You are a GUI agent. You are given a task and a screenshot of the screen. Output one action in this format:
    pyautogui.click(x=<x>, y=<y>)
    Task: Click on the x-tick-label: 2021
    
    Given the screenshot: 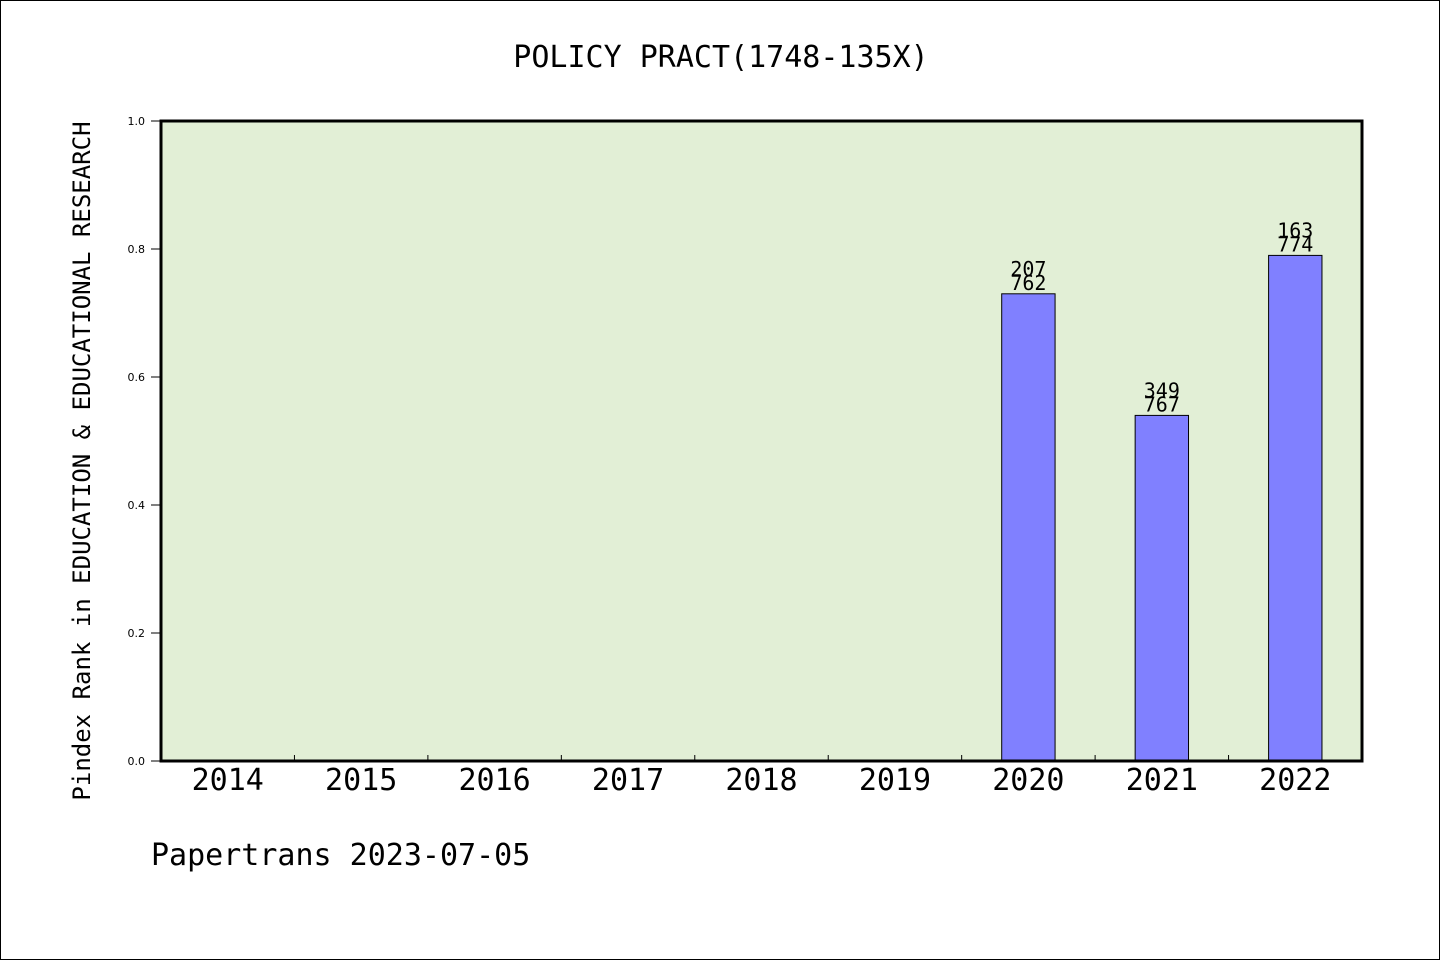 What is the action you would take?
    pyautogui.click(x=1162, y=780)
    